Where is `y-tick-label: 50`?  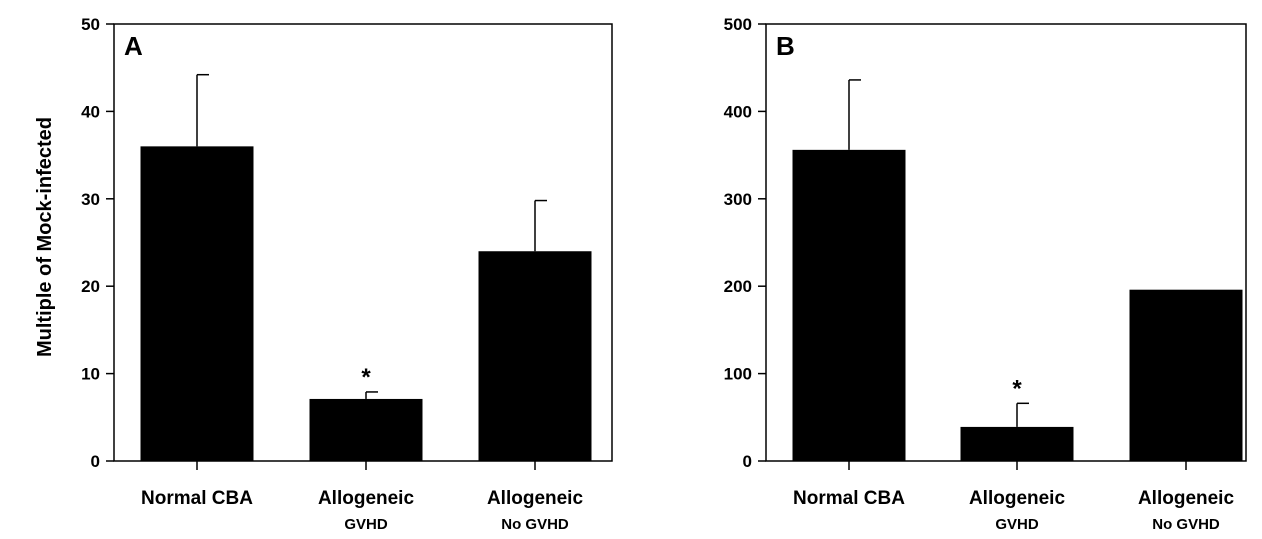
y-tick-label: 50 is located at coordinates (90, 24).